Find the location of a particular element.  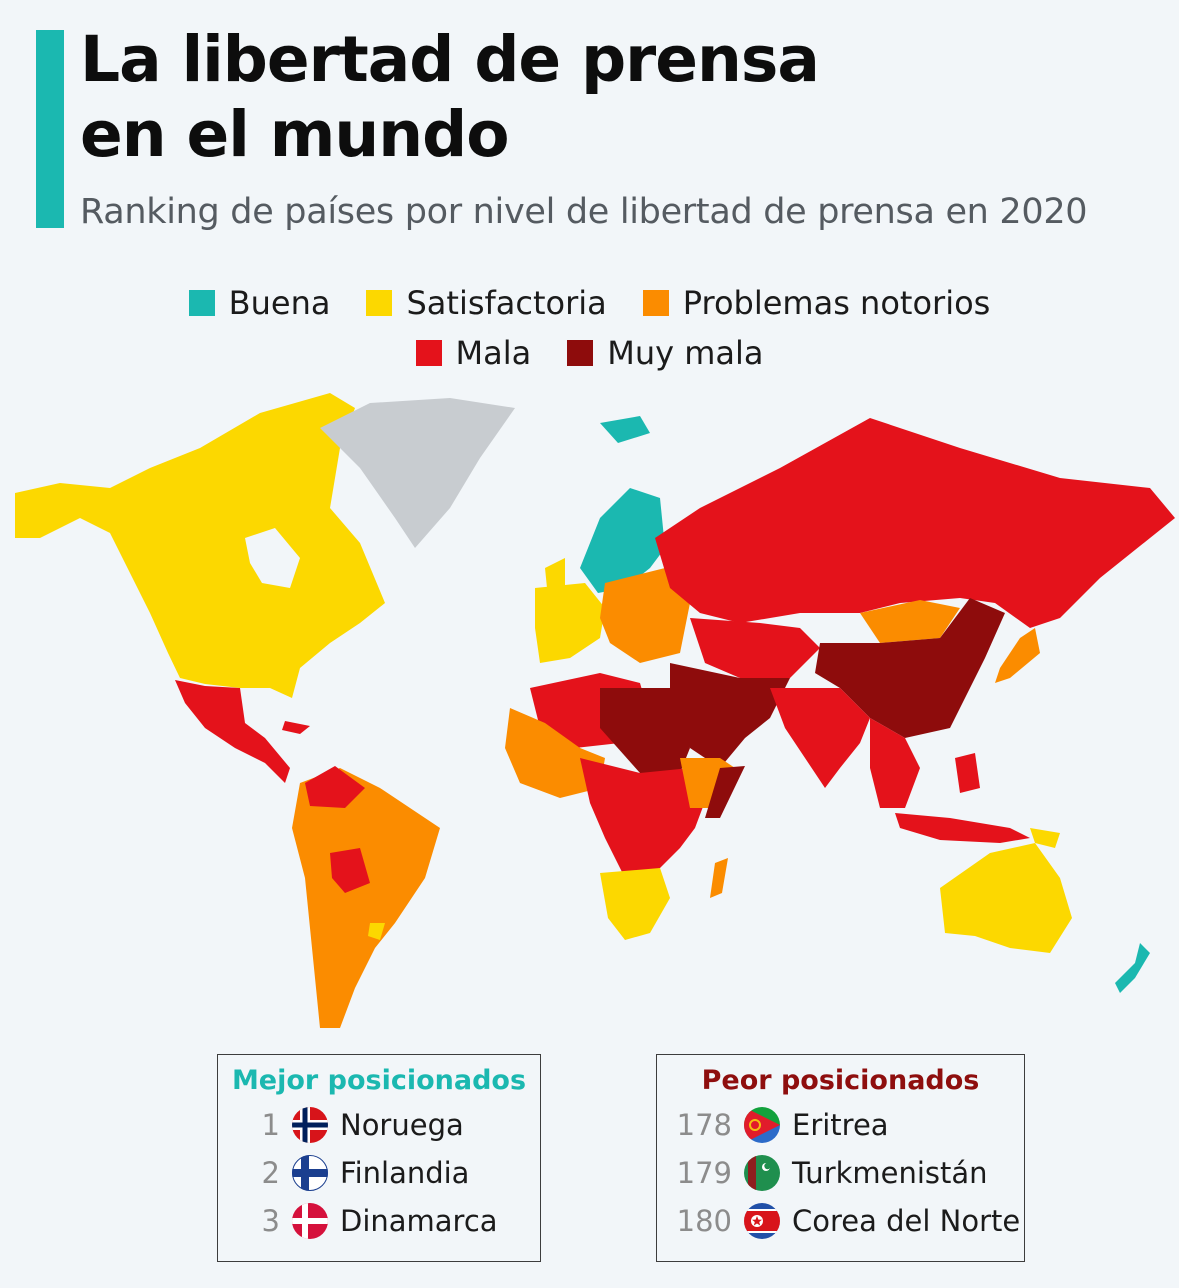

legend-row-1: Buena Satisfactoria Problemas notorios is located at coordinates (589, 303).